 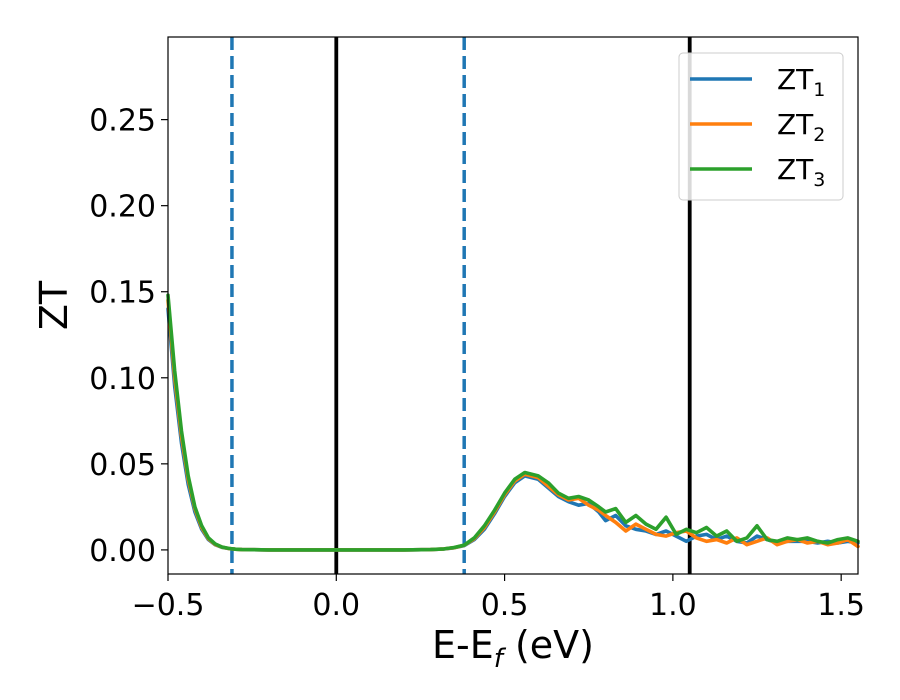 I want to click on legend-label-2: ZT2, so click(x=801, y=127).